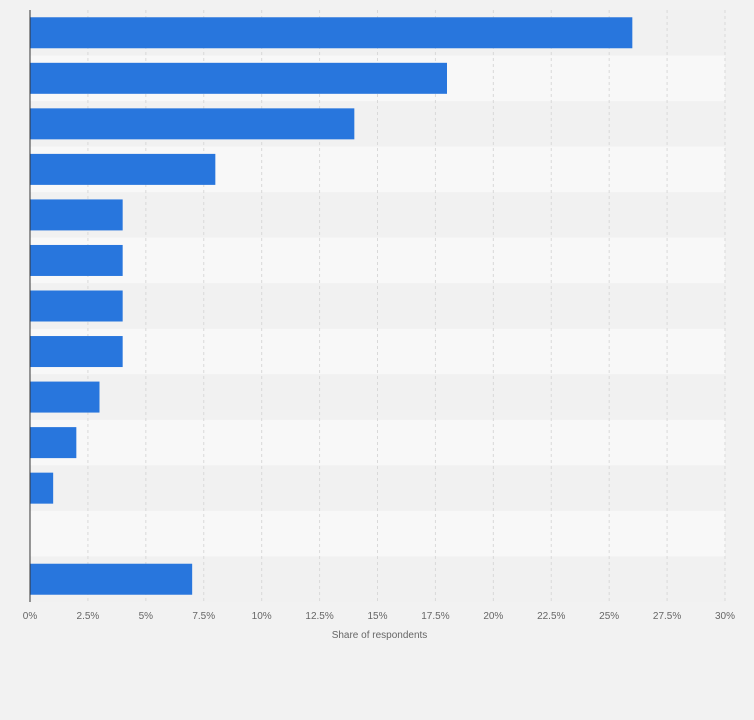  I want to click on x-tick-label: 20%, so click(493, 616).